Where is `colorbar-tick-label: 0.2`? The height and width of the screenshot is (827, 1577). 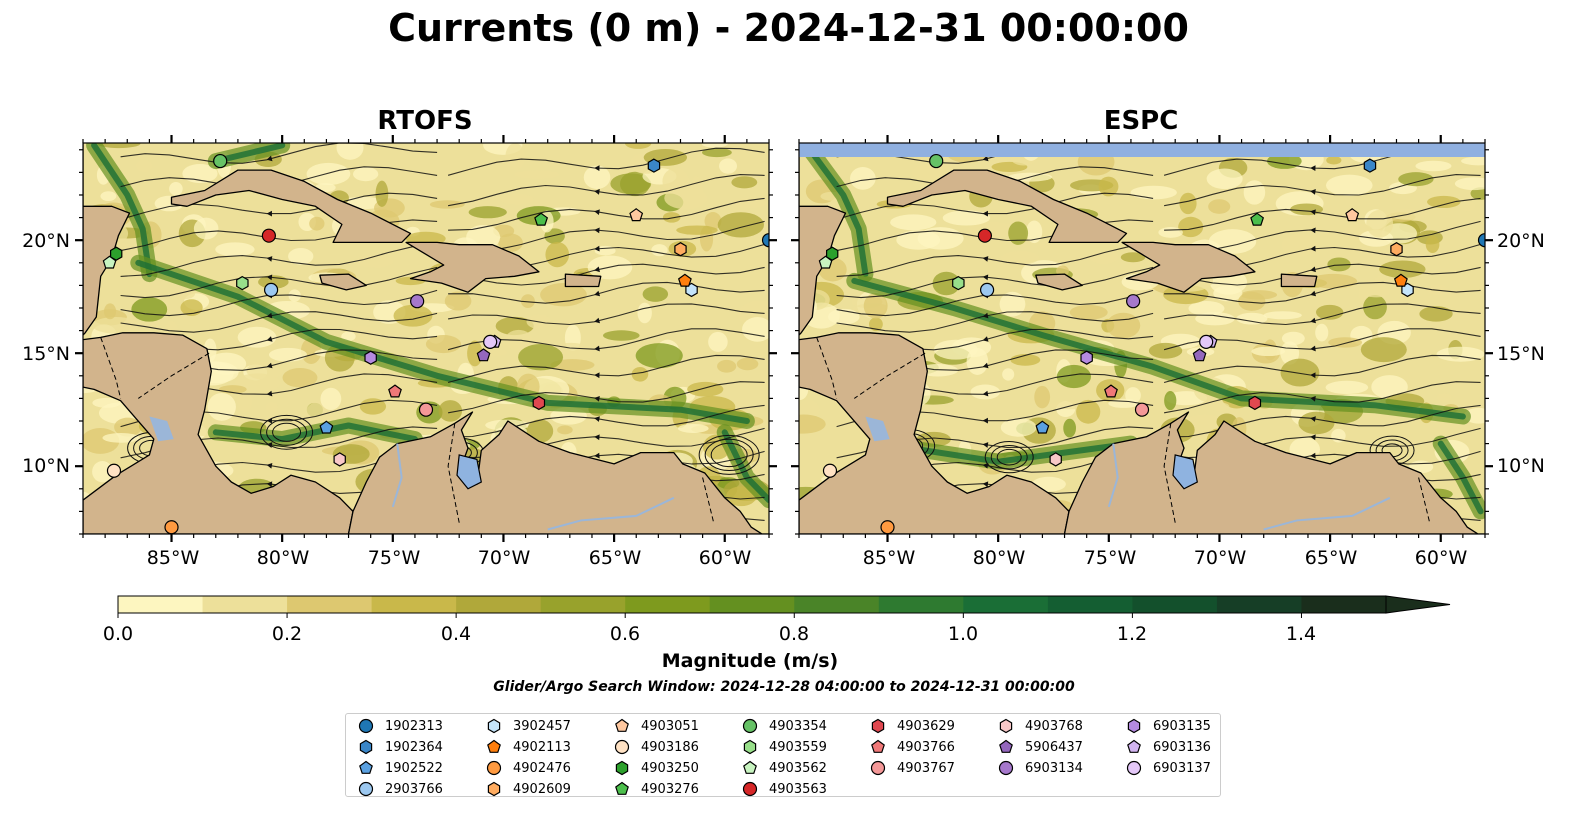 colorbar-tick-label: 0.2 is located at coordinates (287, 634).